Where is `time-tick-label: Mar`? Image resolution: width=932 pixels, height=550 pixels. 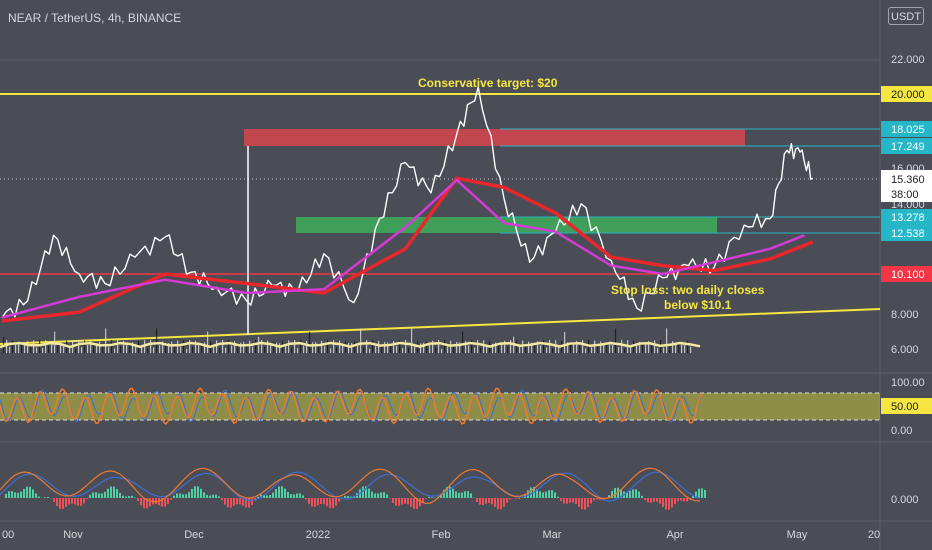 time-tick-label: Mar is located at coordinates (552, 535).